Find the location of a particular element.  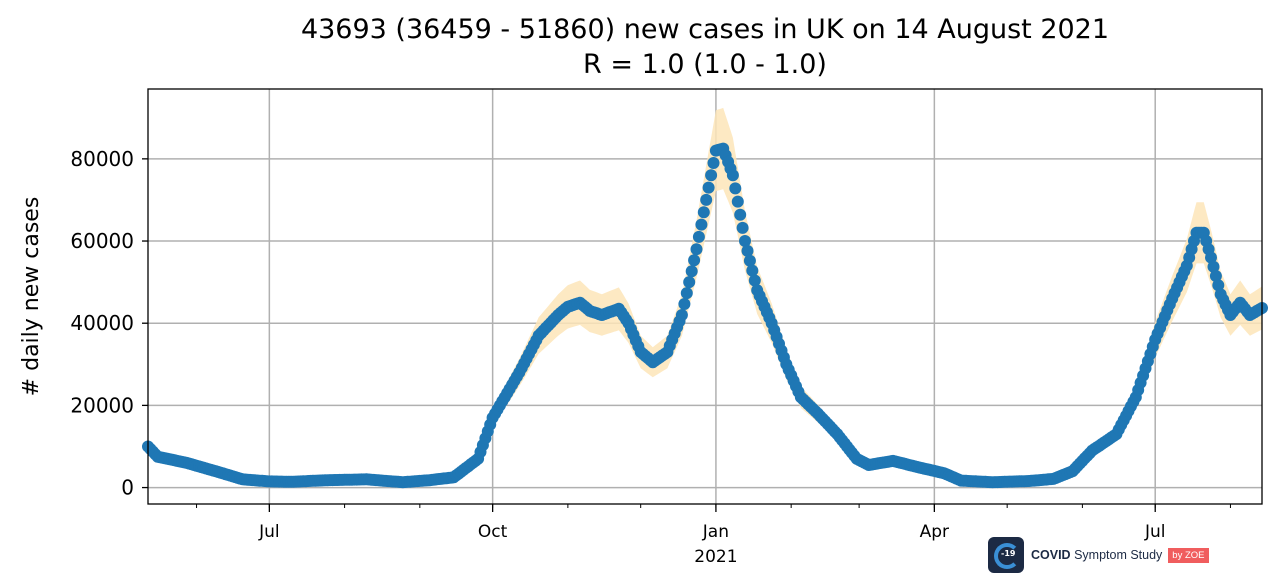

covid-logo-icon: -19 is located at coordinates (1006, 555).